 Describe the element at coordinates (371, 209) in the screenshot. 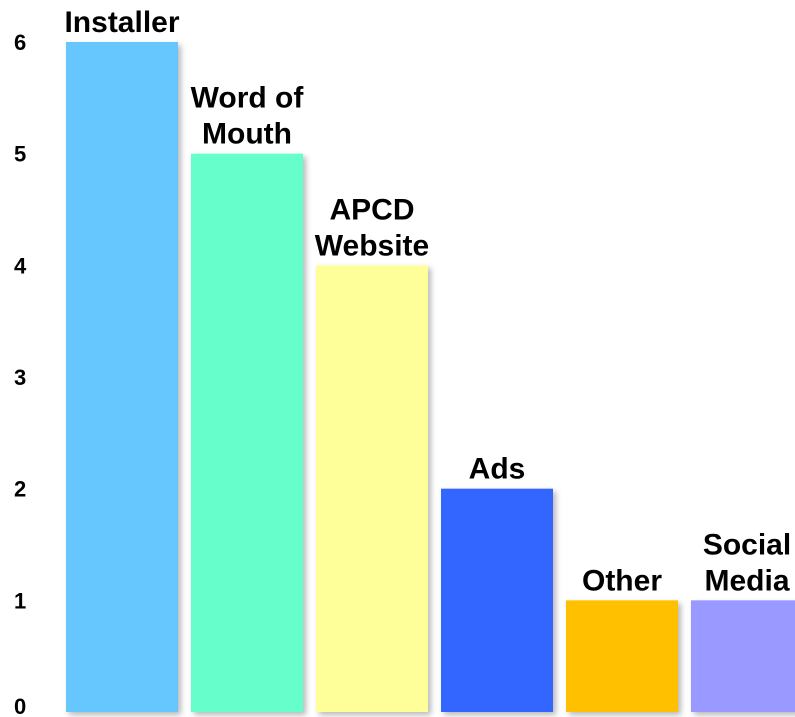

I see `category-label: APCD` at that location.